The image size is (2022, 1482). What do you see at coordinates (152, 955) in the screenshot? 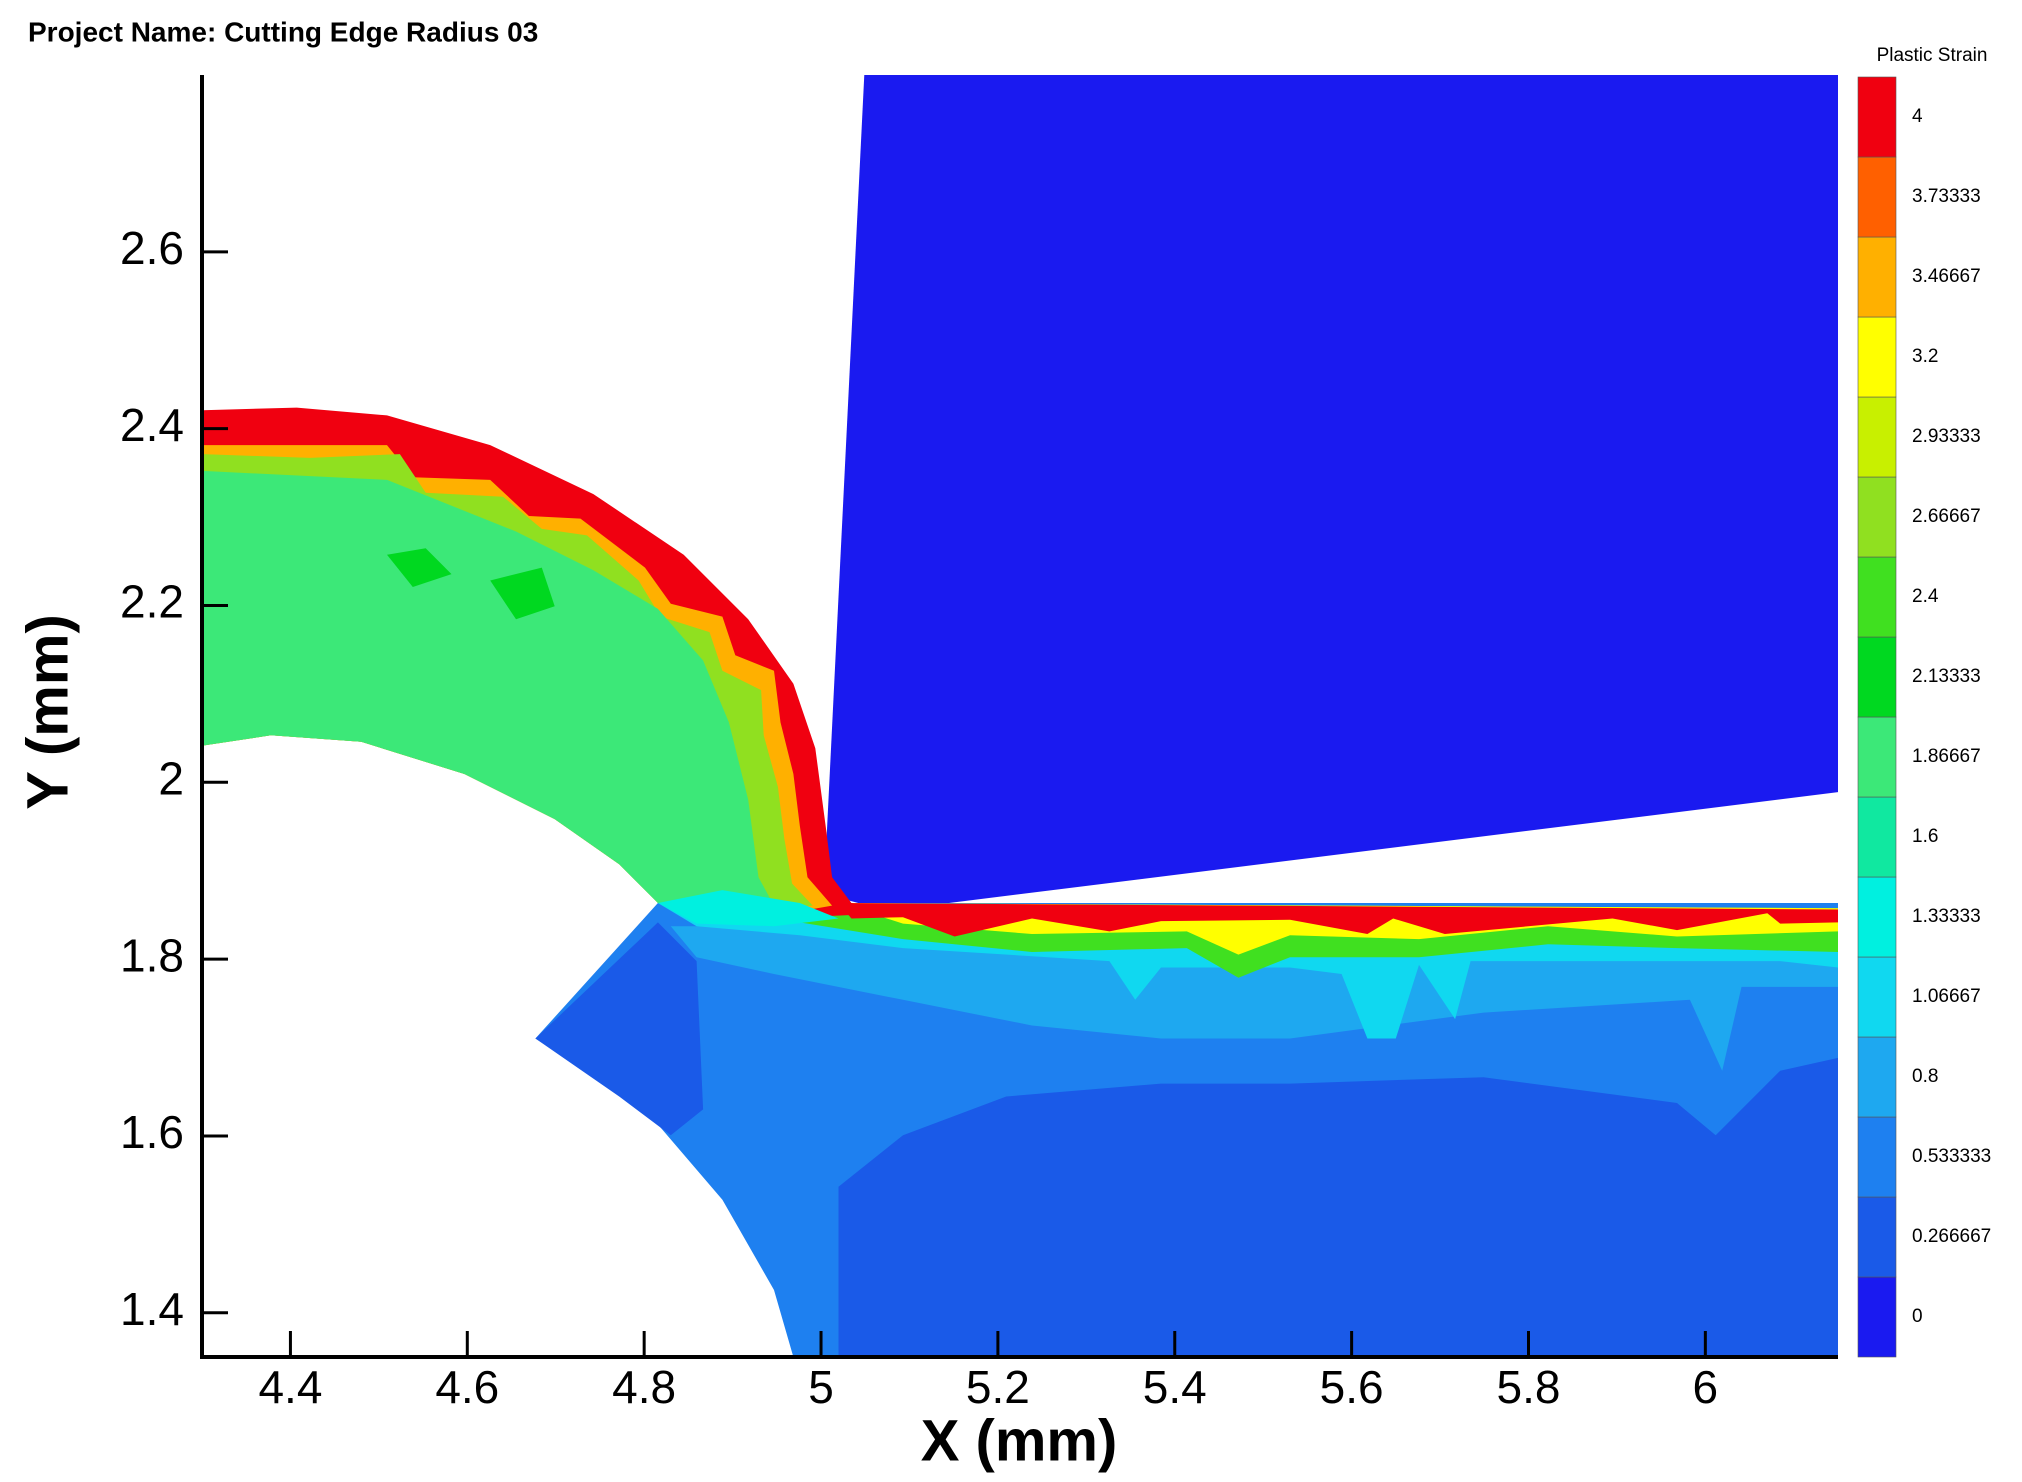
I see `y-tick-label: 1.8` at bounding box center [152, 955].